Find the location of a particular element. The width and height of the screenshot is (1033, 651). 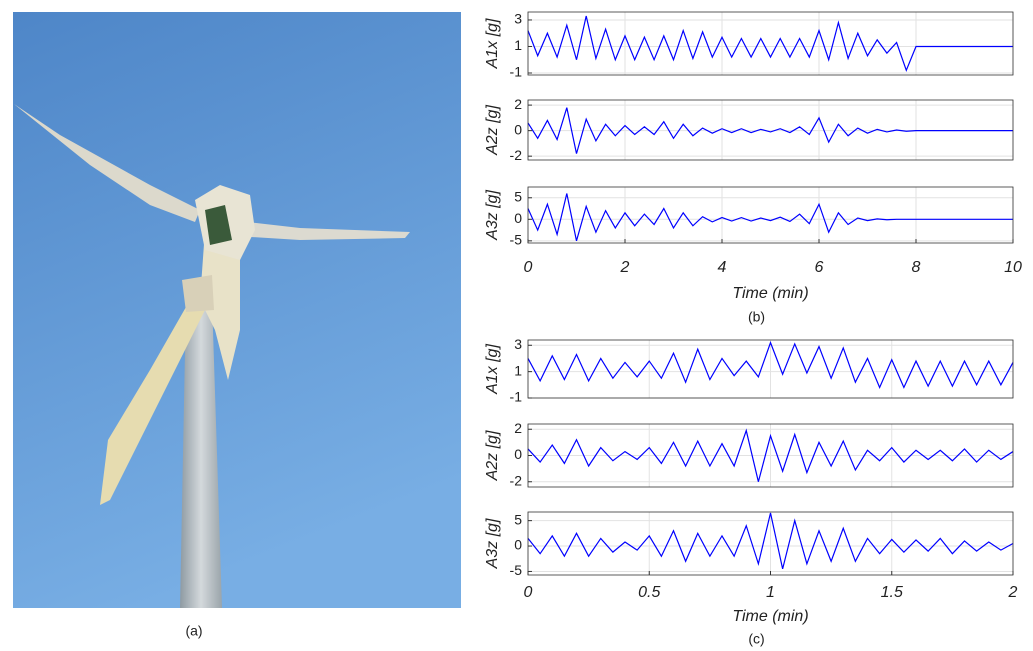

x-tick-label: 10 is located at coordinates (1013, 267).